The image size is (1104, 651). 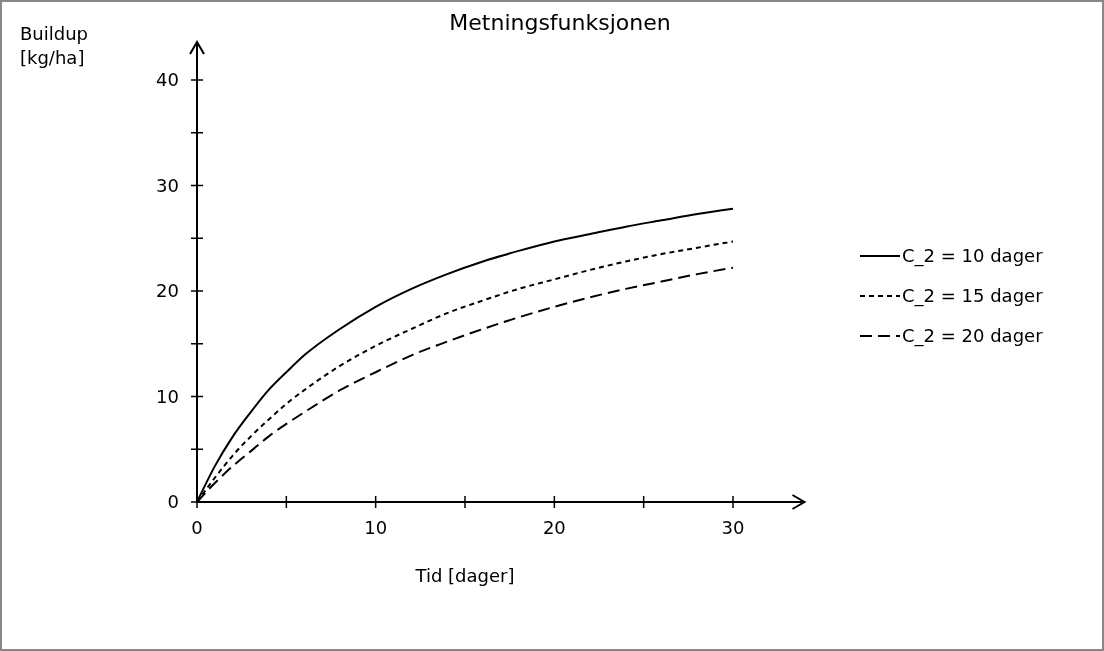 I want to click on y-tick-label: 20, so click(x=167, y=290).